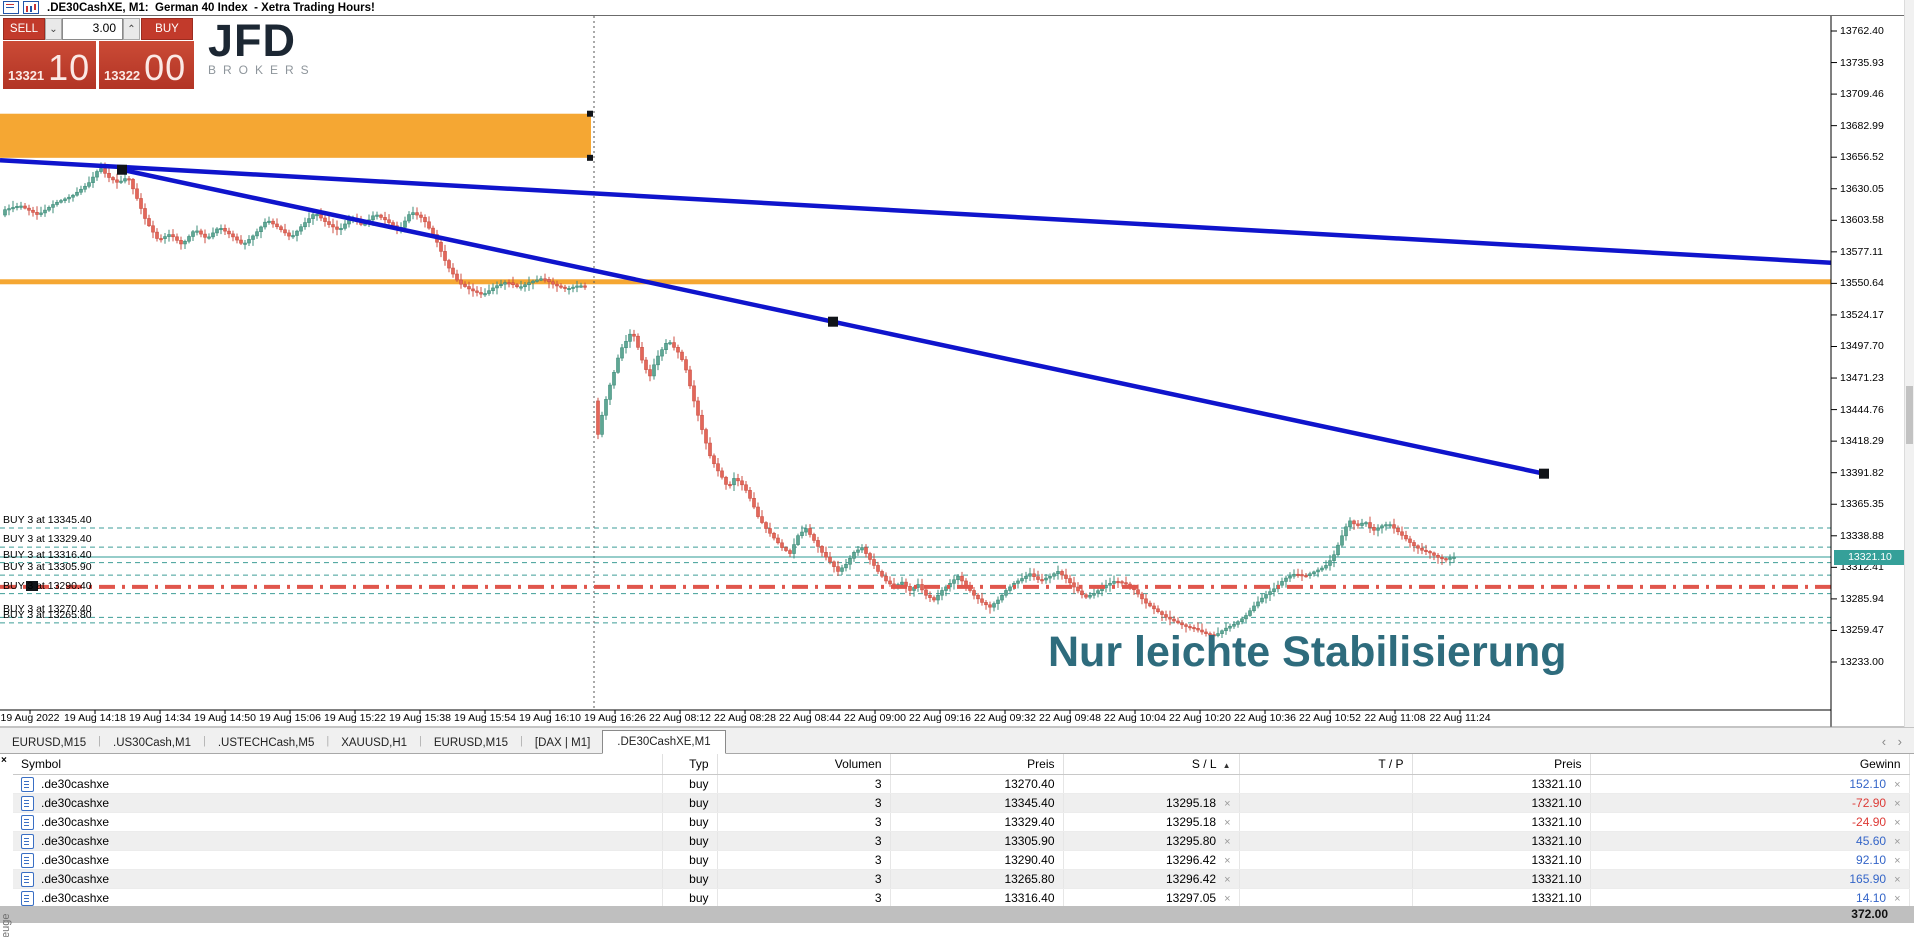 This screenshot has height=937, width=1914. I want to click on column-header-symbol: Symbol, so click(338, 764).